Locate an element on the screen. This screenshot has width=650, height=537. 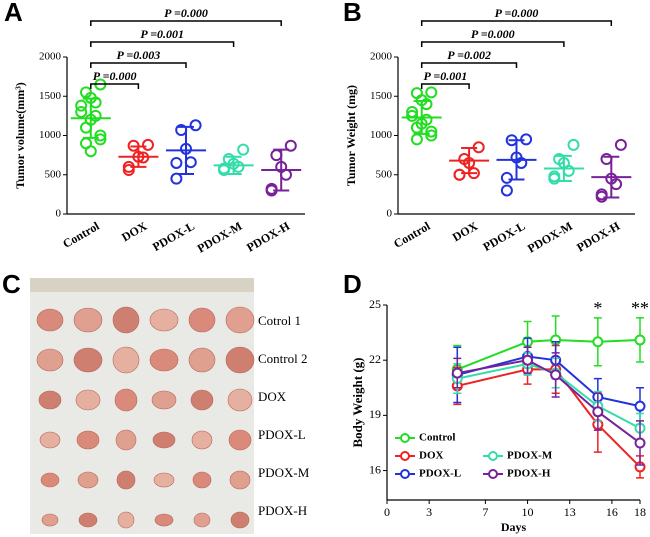
panel-label: D is located at coordinates (352, 284).